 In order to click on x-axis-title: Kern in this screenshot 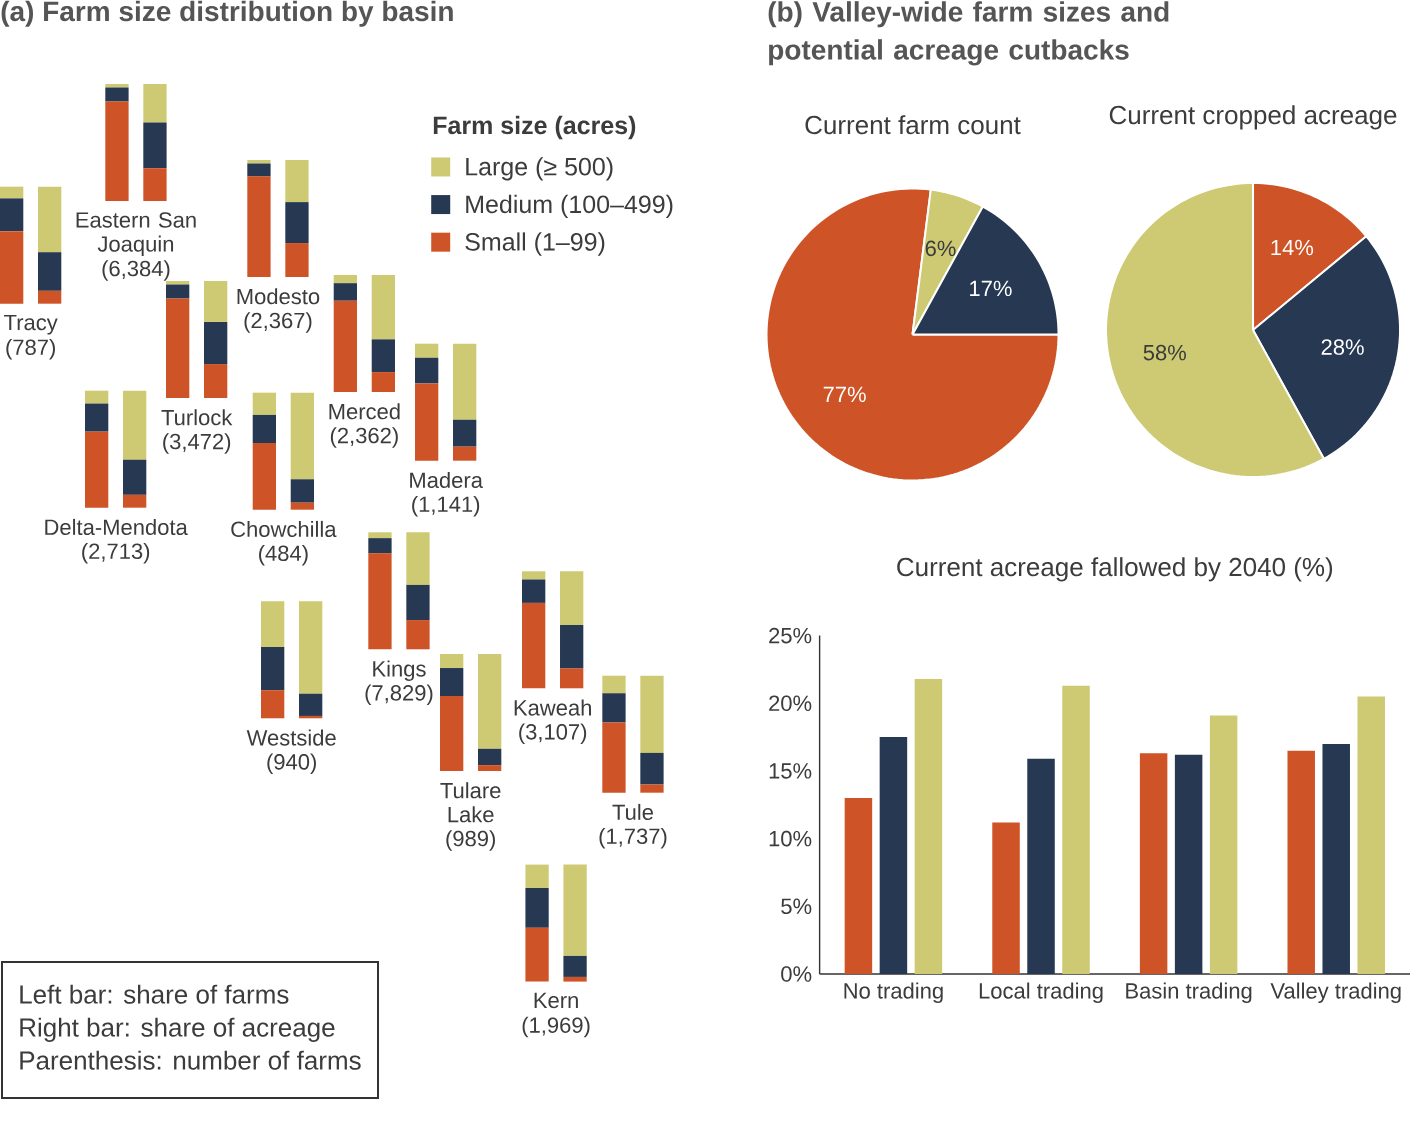, I will do `click(556, 1000)`.